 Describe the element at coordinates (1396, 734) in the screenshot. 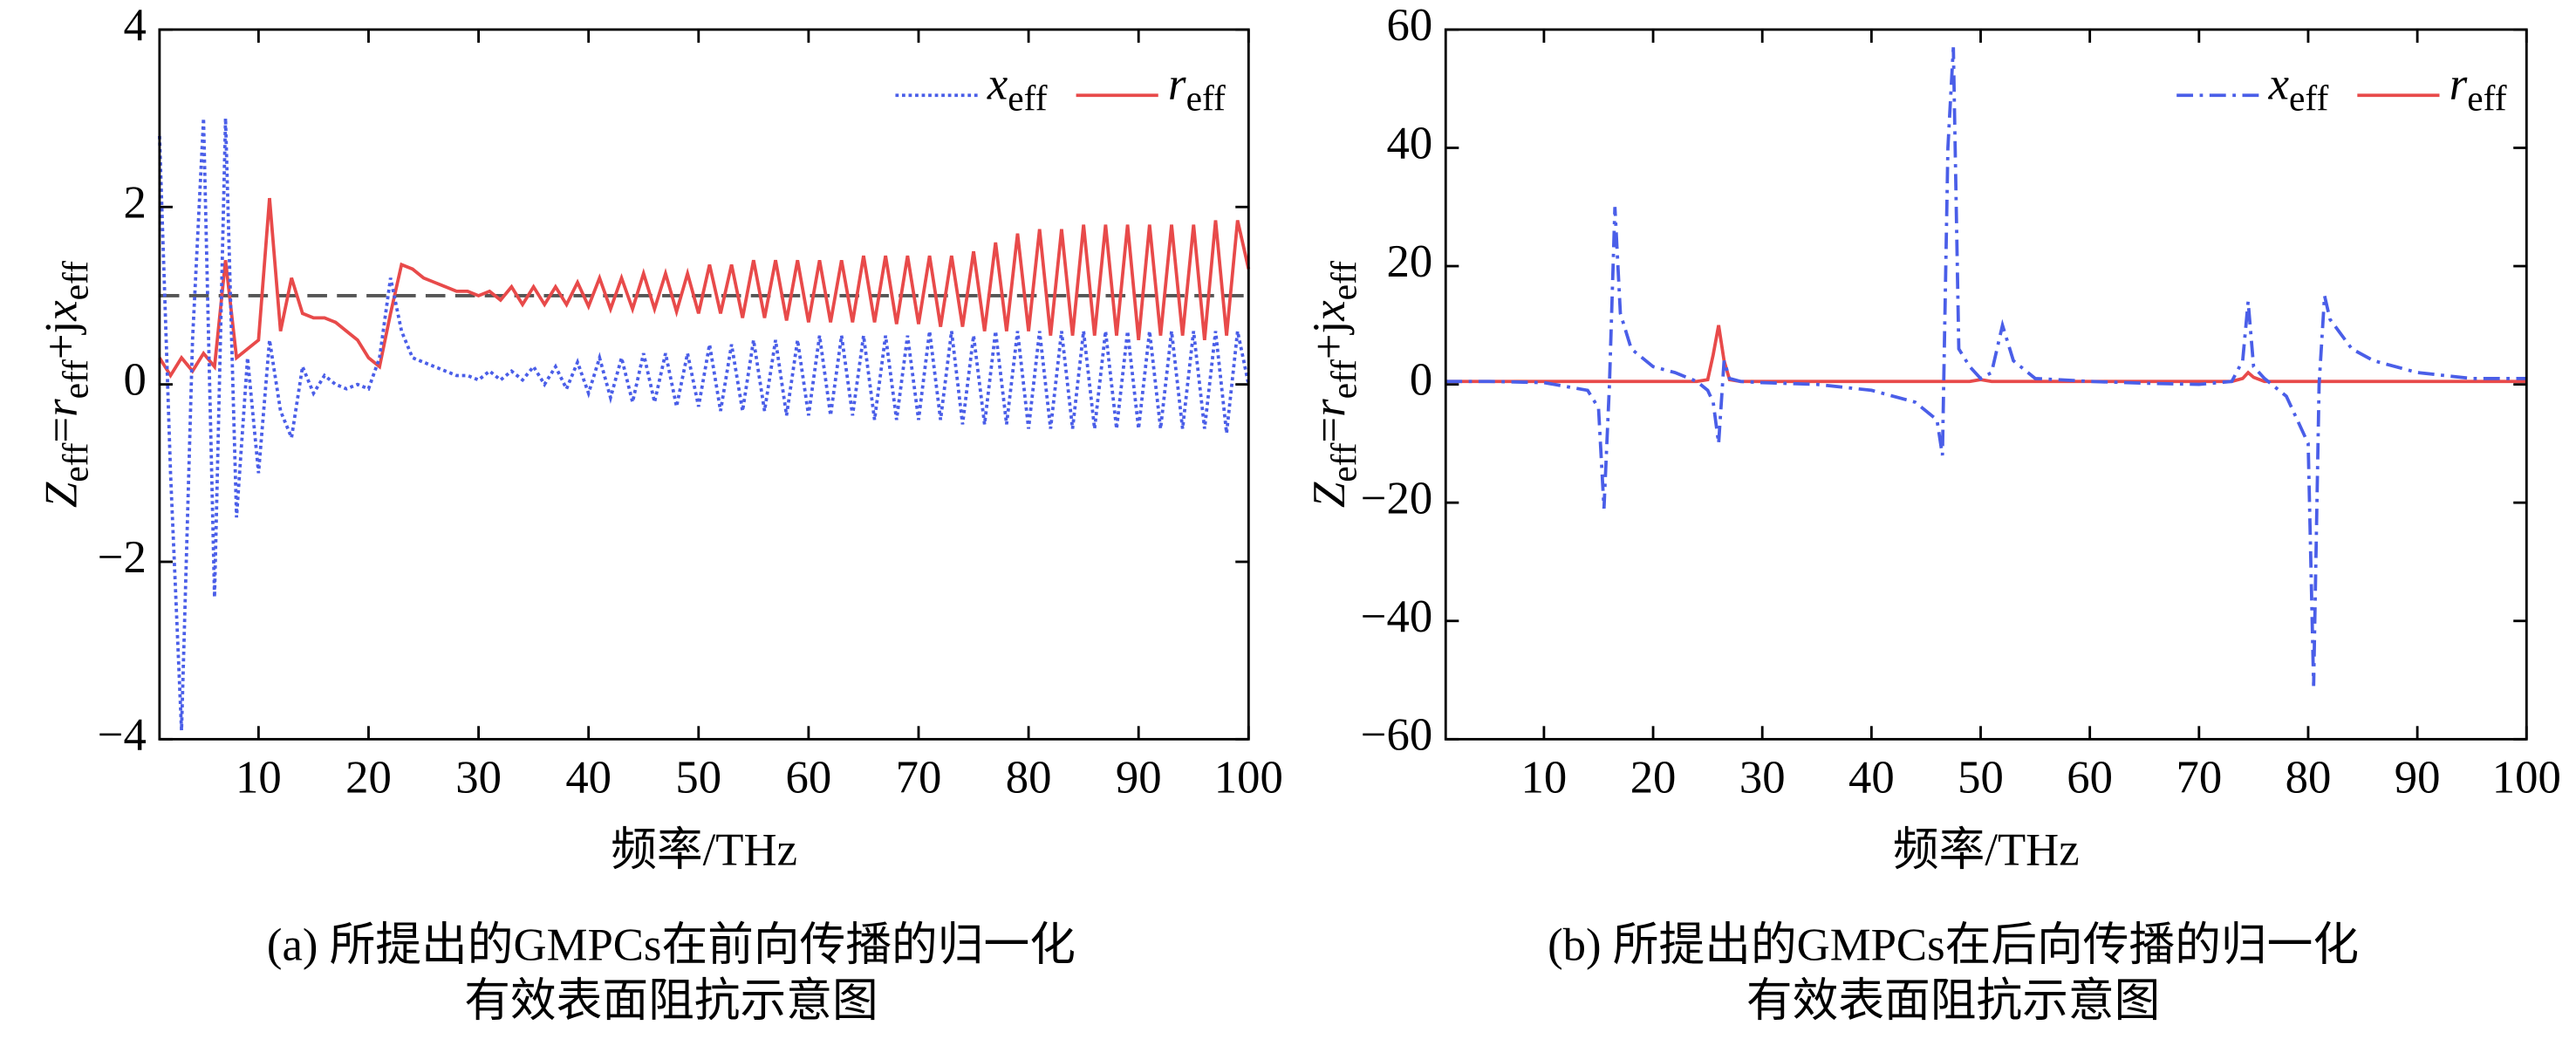

I see `y-tick-label: −60` at that location.